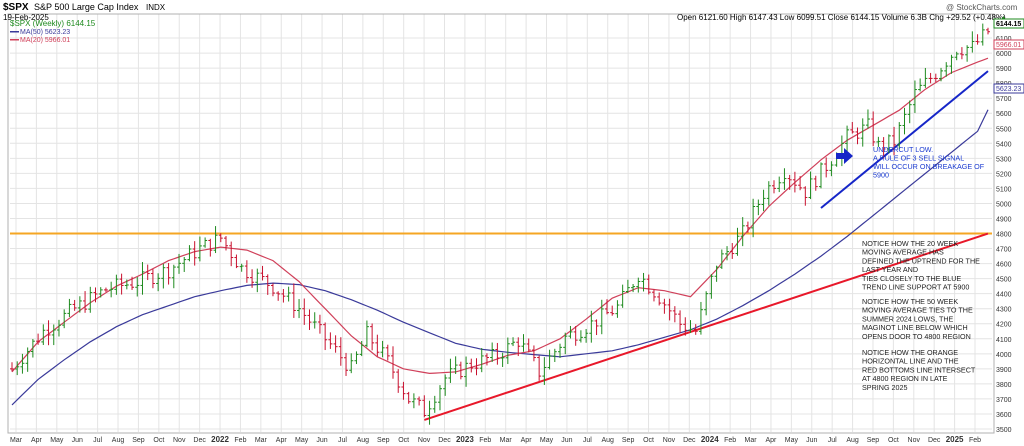 The image size is (1024, 446). What do you see at coordinates (915, 287) in the screenshot?
I see `note-text-line: TREND LINE SUPPORT AT 5900` at bounding box center [915, 287].